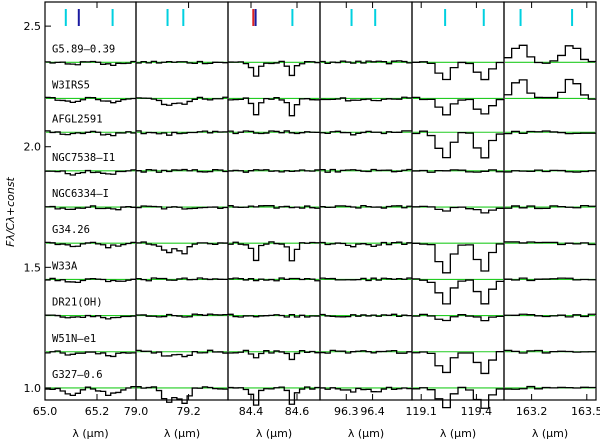 This screenshot has width=600, height=446. Describe the element at coordinates (10, 211) in the screenshot. I see `y-axis-title: Fλ/Cλ+const` at that location.